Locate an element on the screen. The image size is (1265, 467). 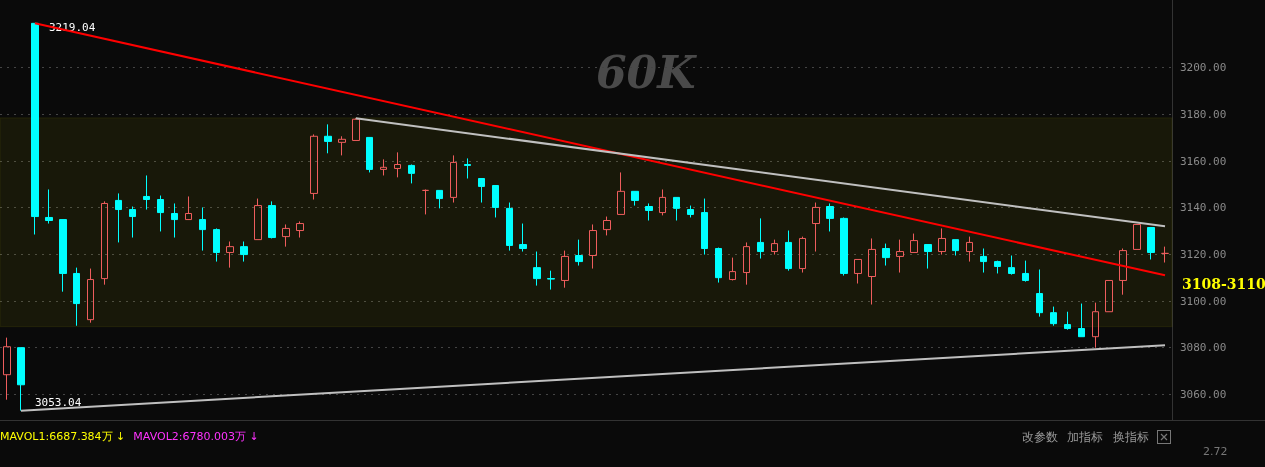
y-tick-label: 3100.00 is located at coordinates (1203, 301).